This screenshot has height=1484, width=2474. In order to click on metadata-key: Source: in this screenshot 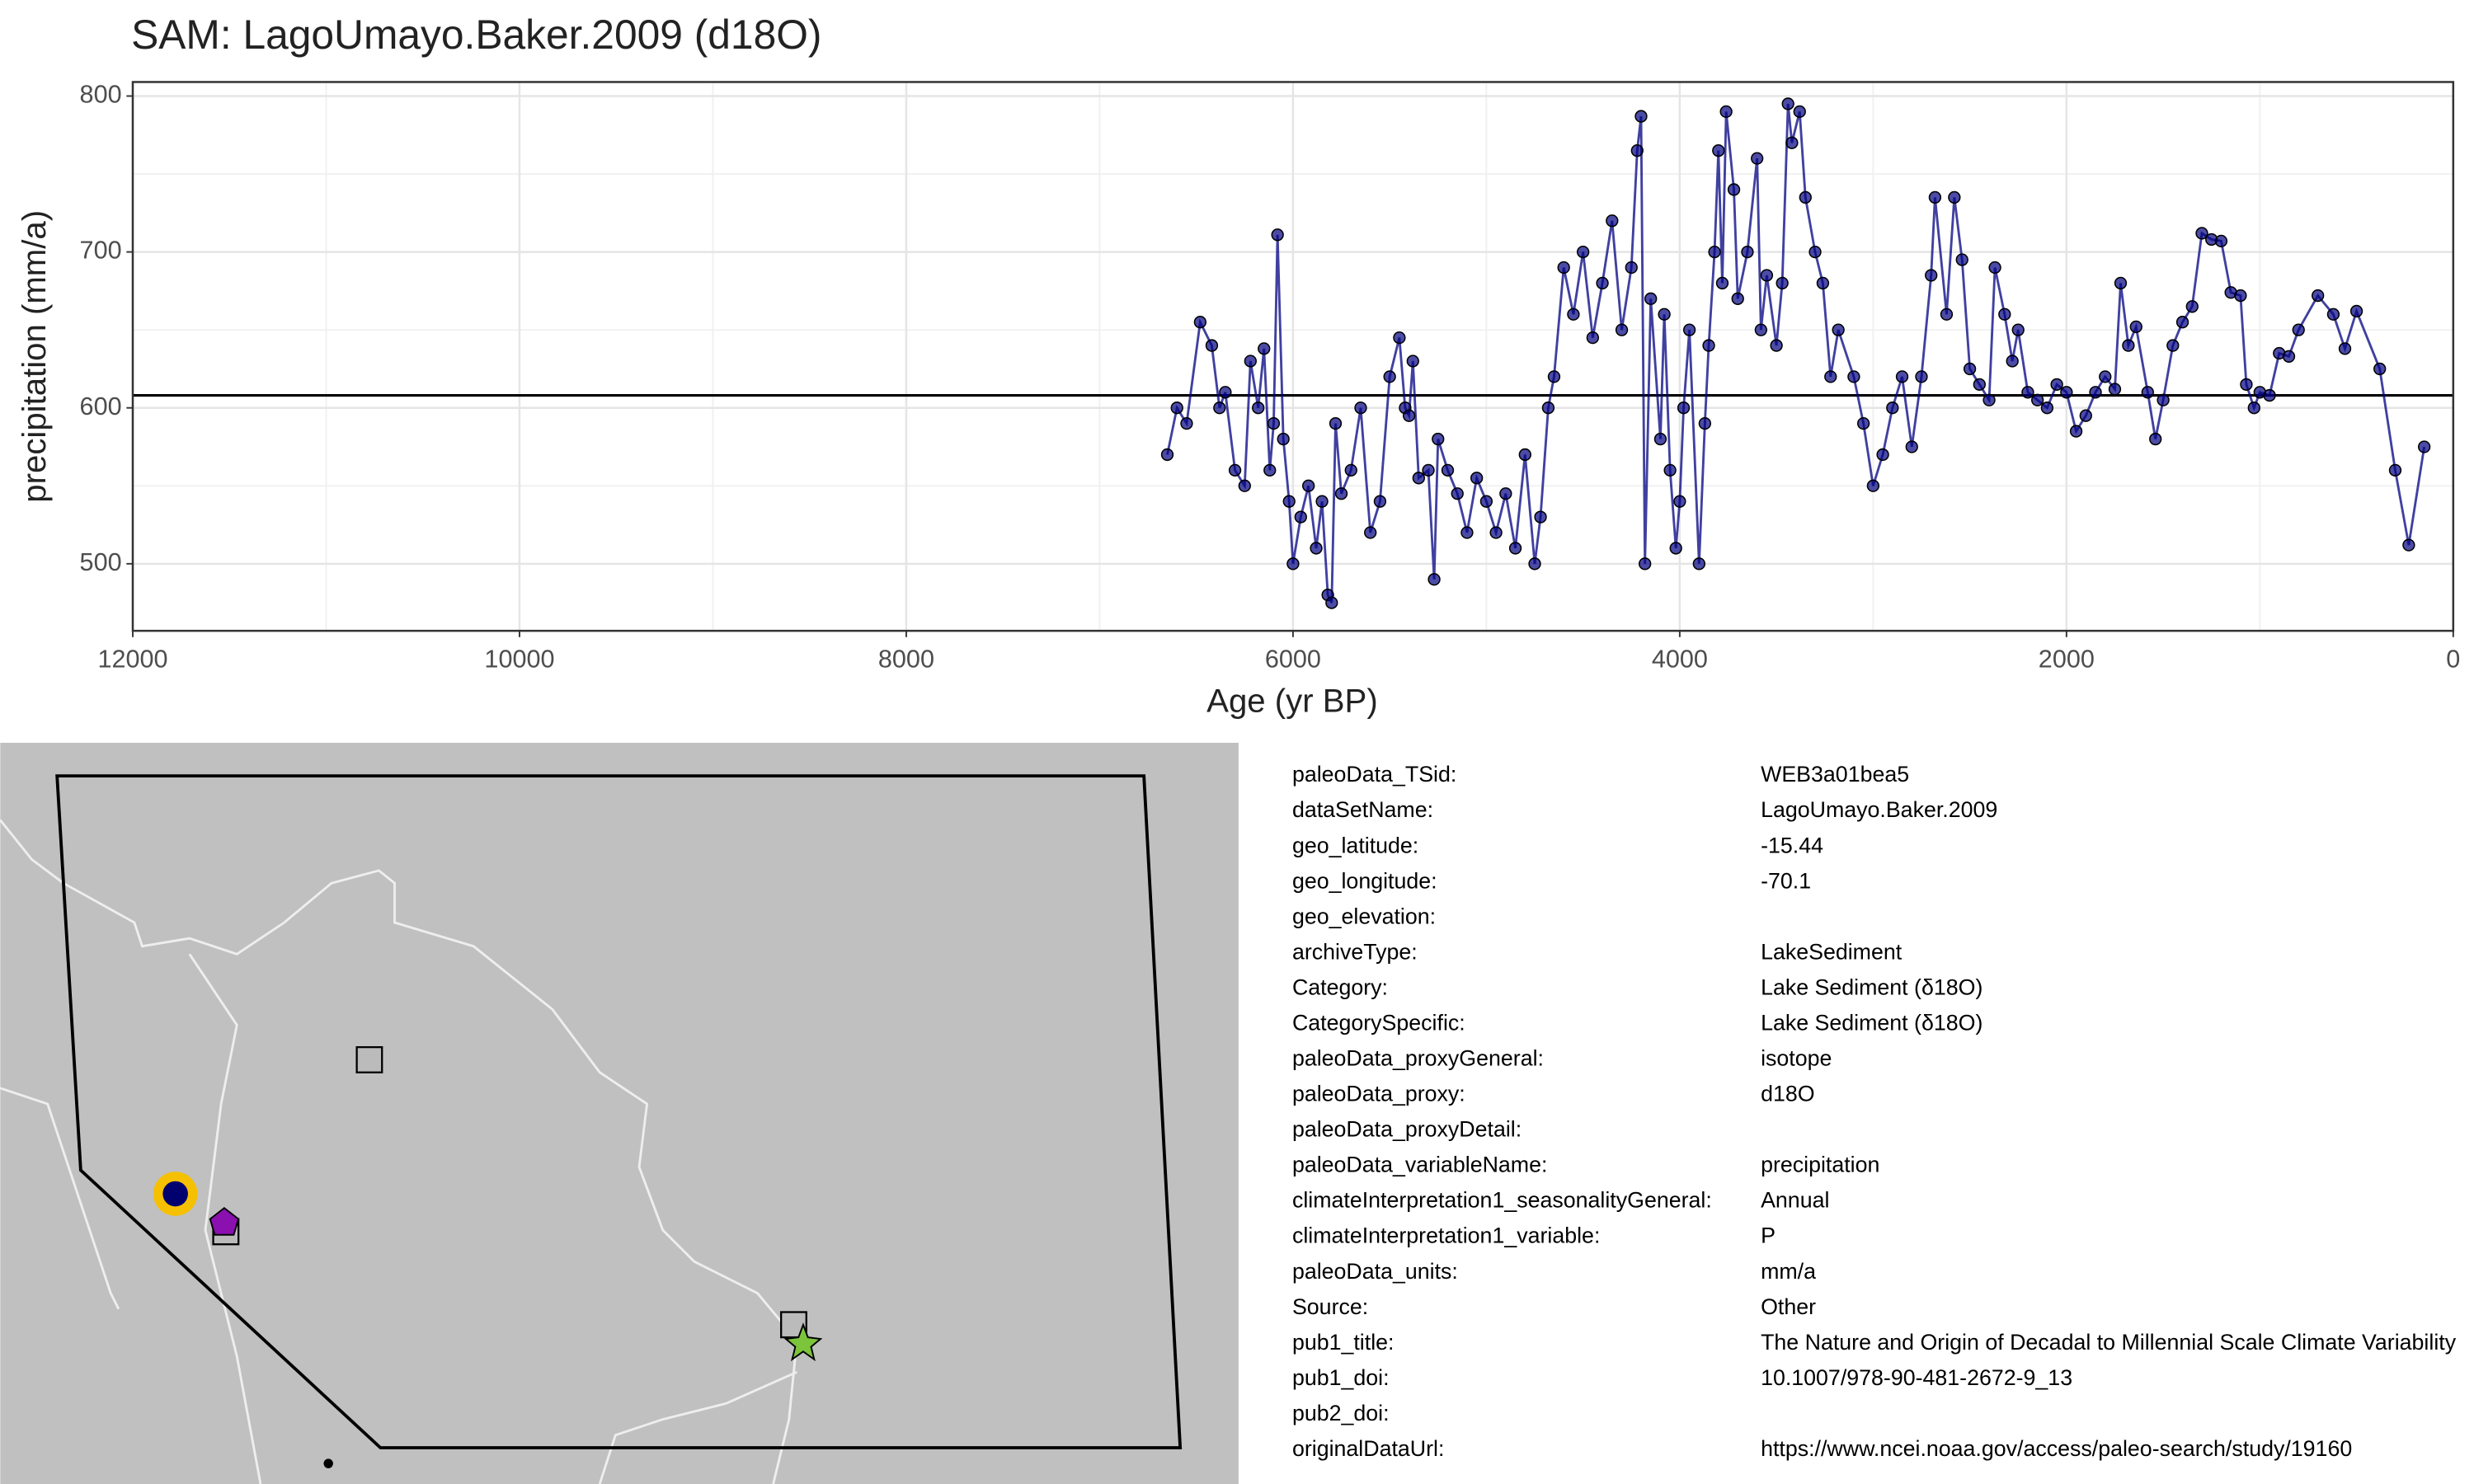, I will do `click(1330, 1306)`.